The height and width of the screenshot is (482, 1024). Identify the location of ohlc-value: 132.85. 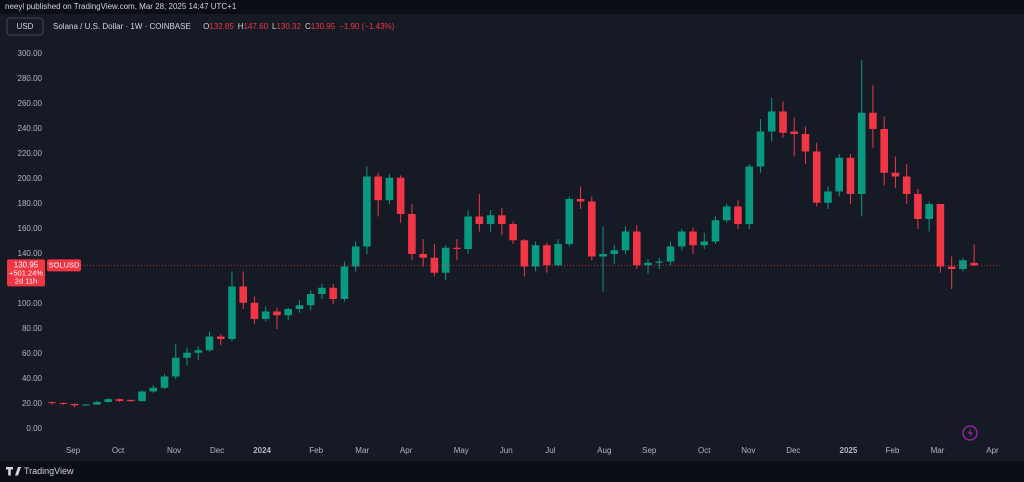
(221, 26).